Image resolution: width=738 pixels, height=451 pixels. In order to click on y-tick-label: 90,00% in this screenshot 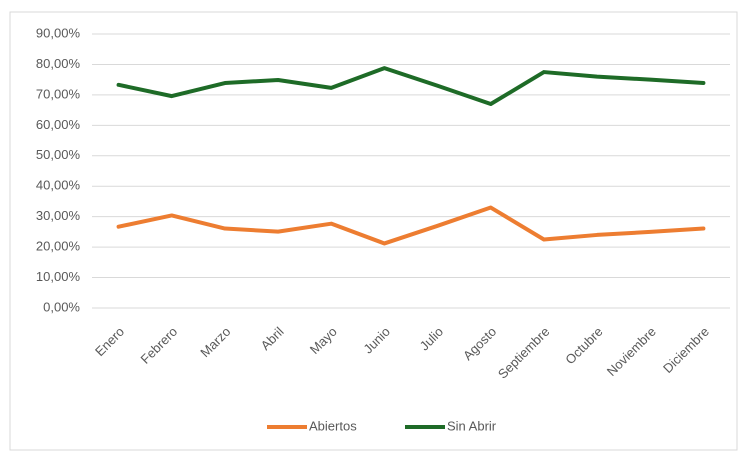, I will do `click(58, 32)`.